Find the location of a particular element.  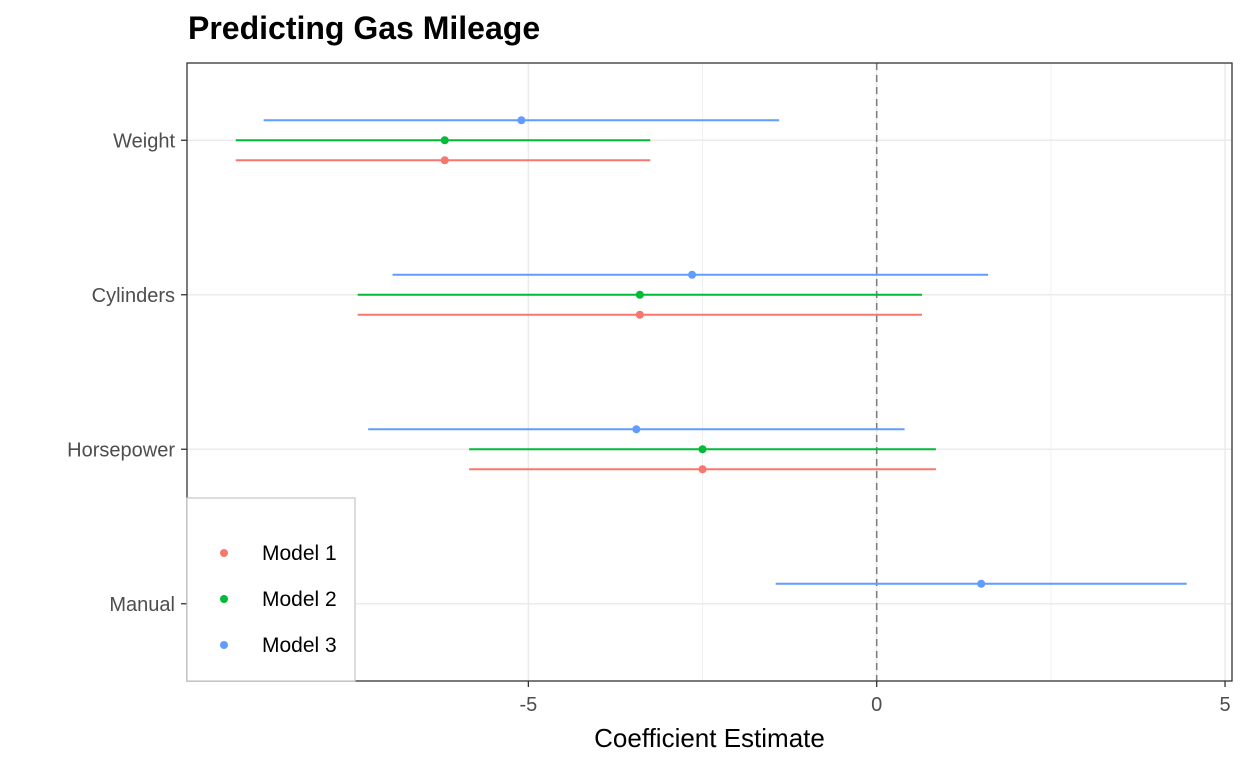

legend-label-model-1: Model 1 is located at coordinates (299, 553).